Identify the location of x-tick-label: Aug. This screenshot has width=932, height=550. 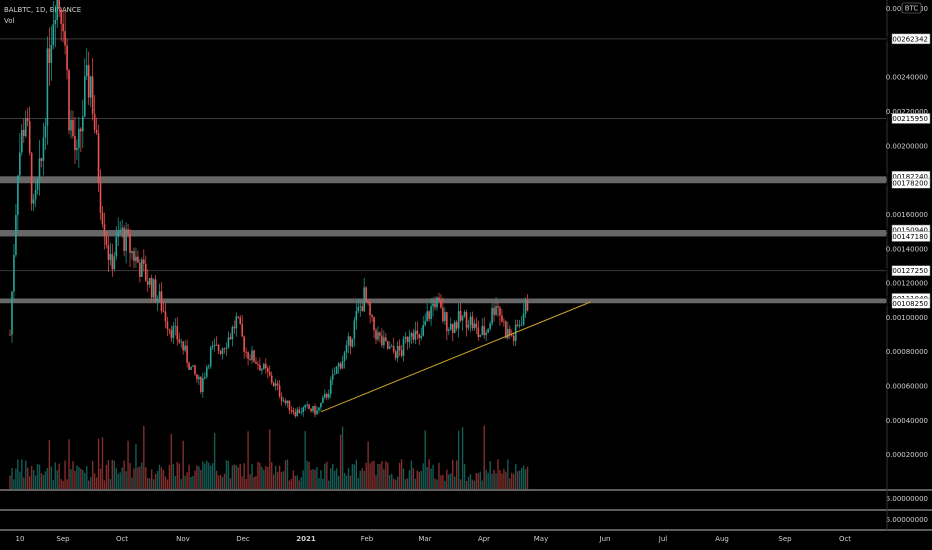
(722, 539).